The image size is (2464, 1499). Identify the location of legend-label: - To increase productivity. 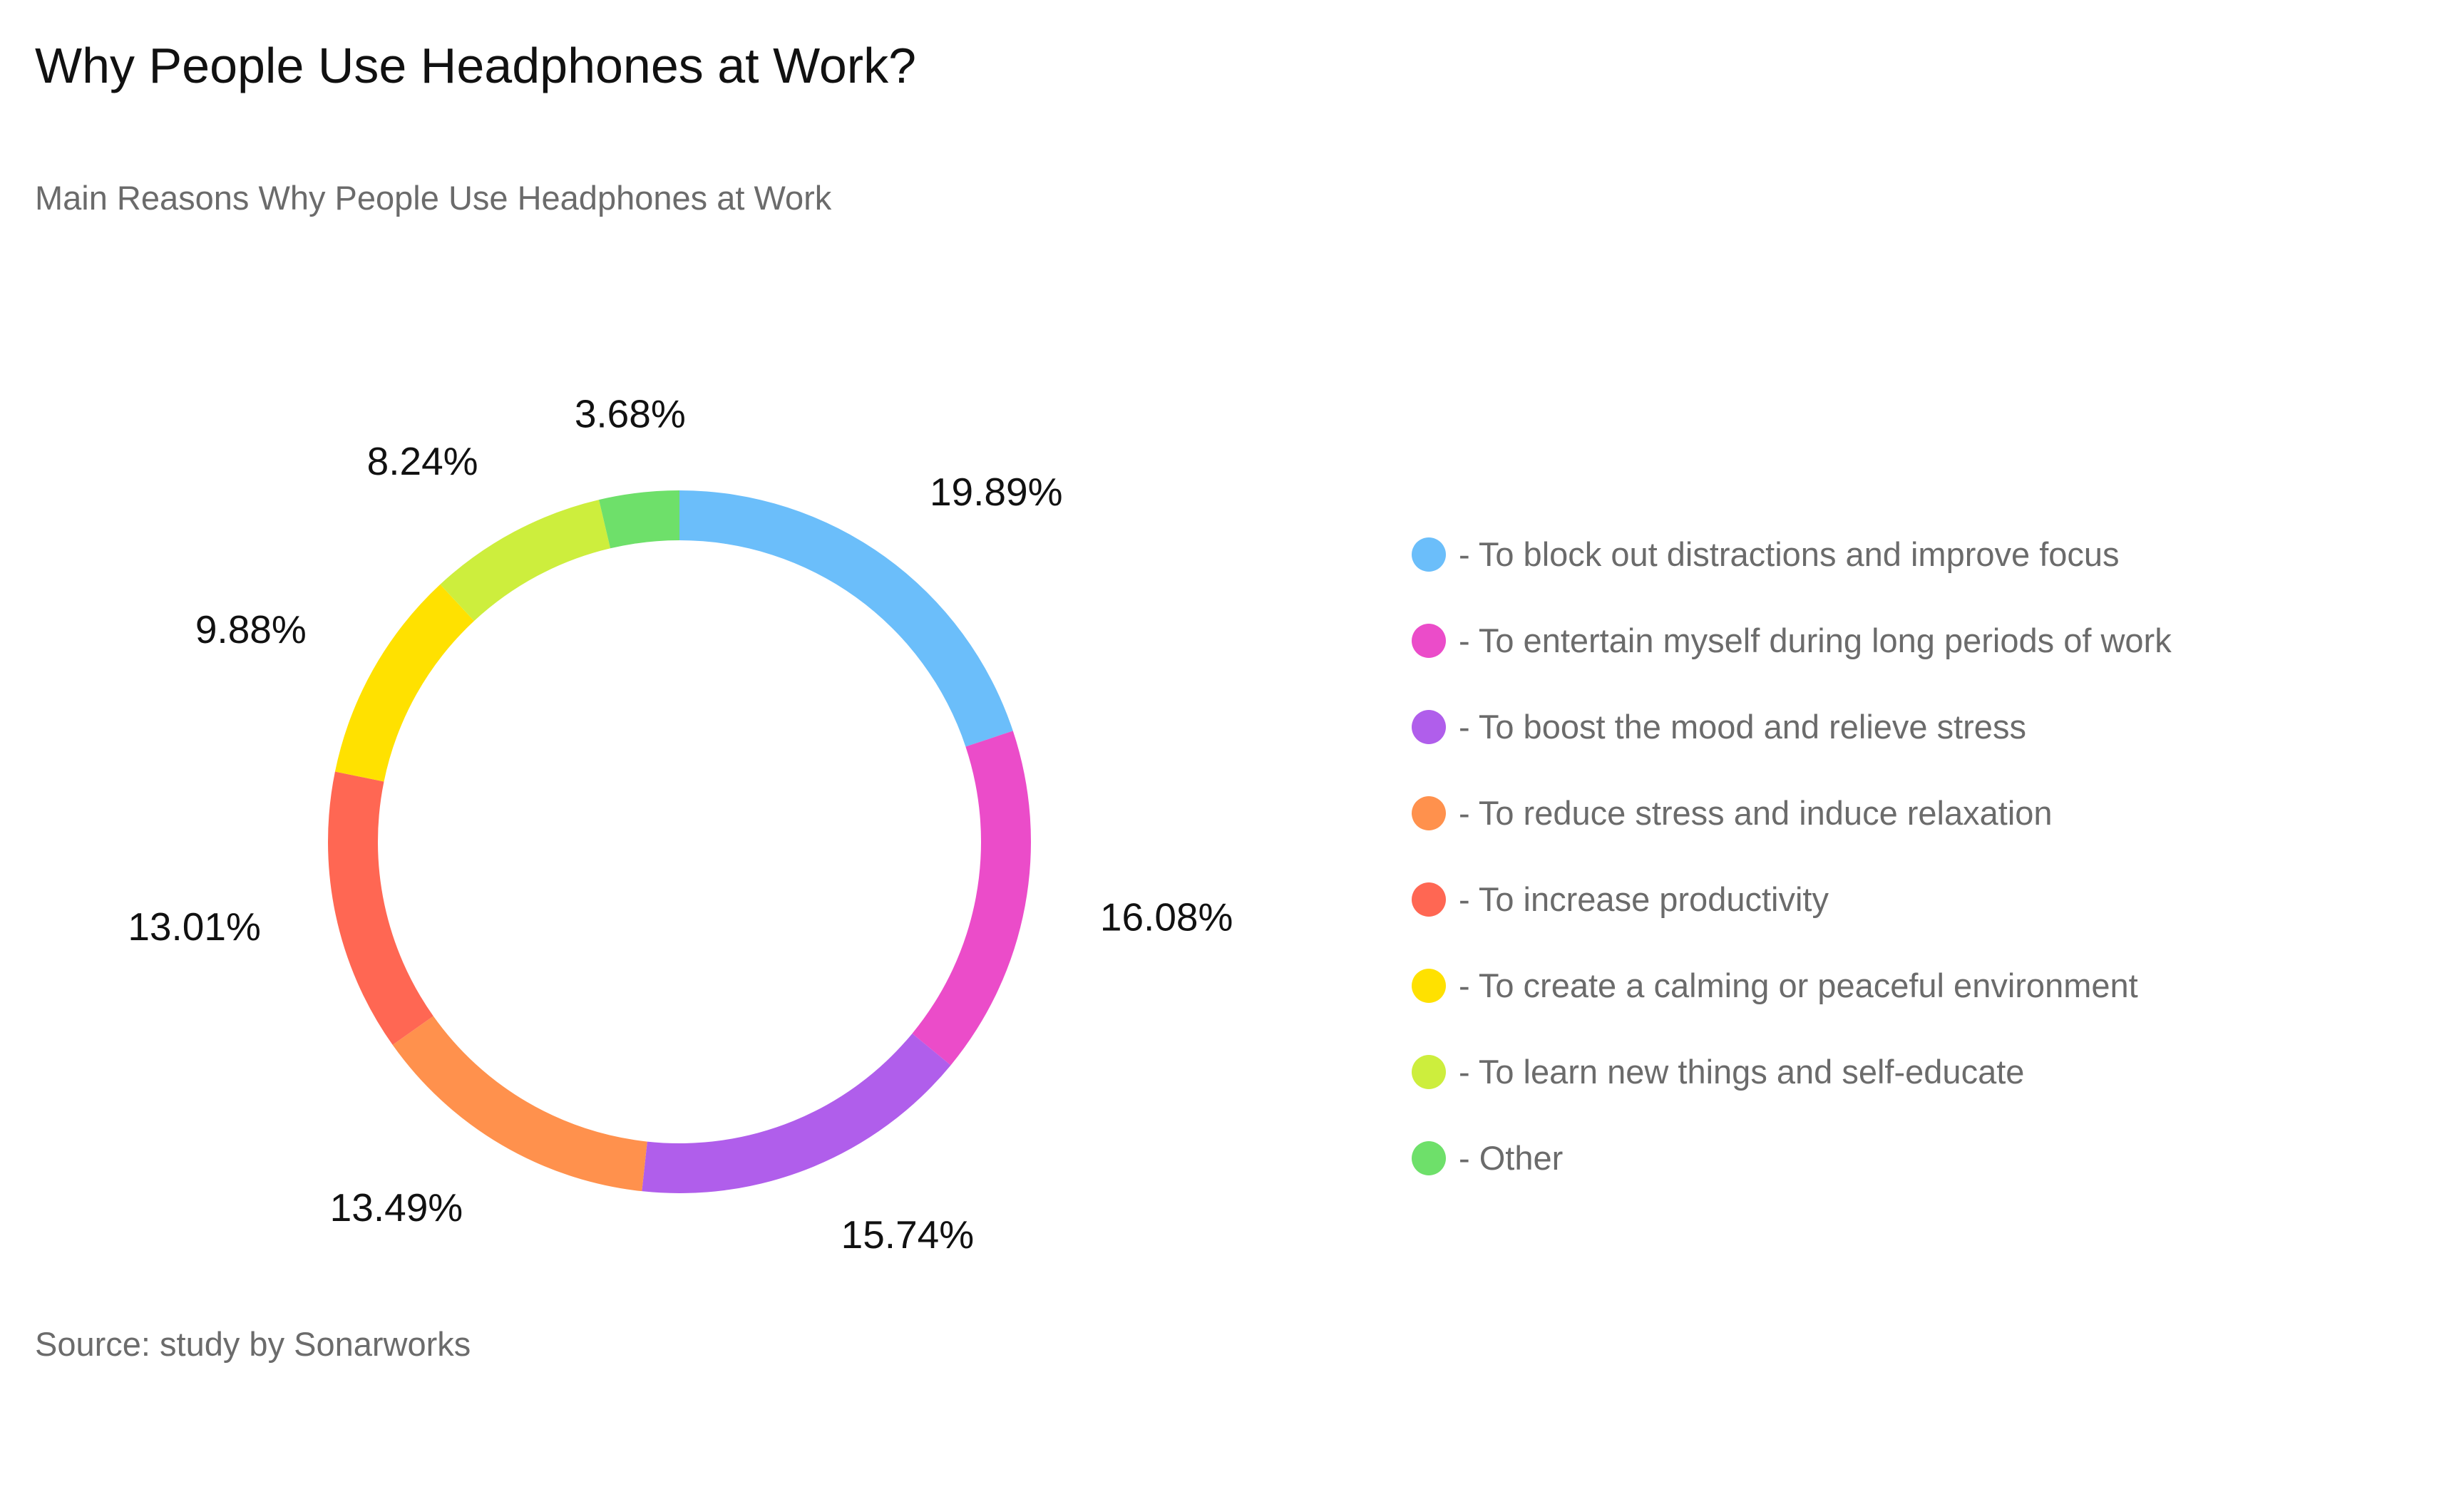
(1644, 899).